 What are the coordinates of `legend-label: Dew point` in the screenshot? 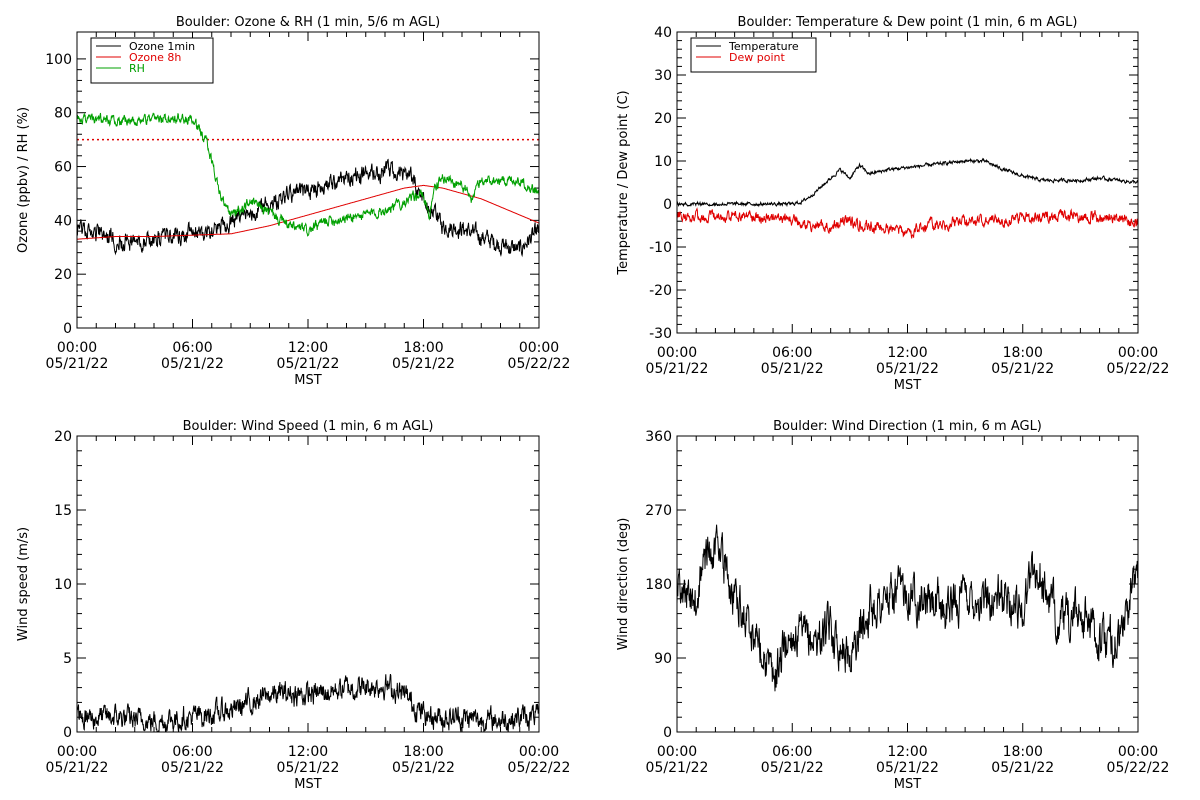 It's located at (757, 57).